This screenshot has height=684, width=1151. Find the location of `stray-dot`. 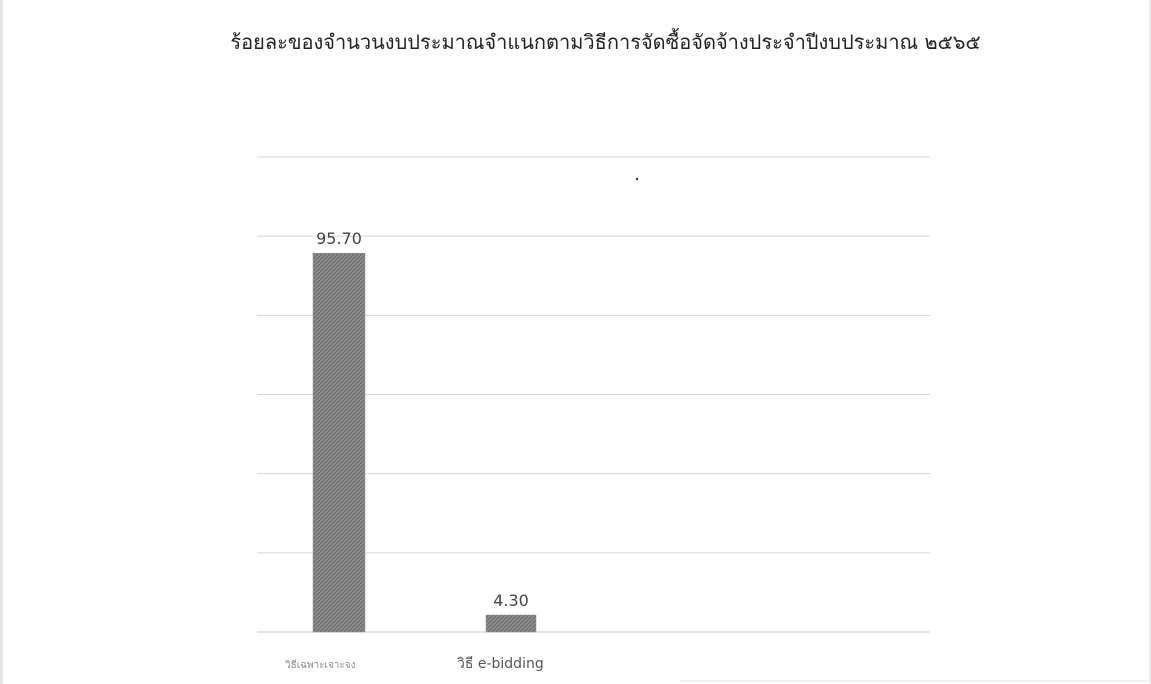

stray-dot is located at coordinates (637, 179).